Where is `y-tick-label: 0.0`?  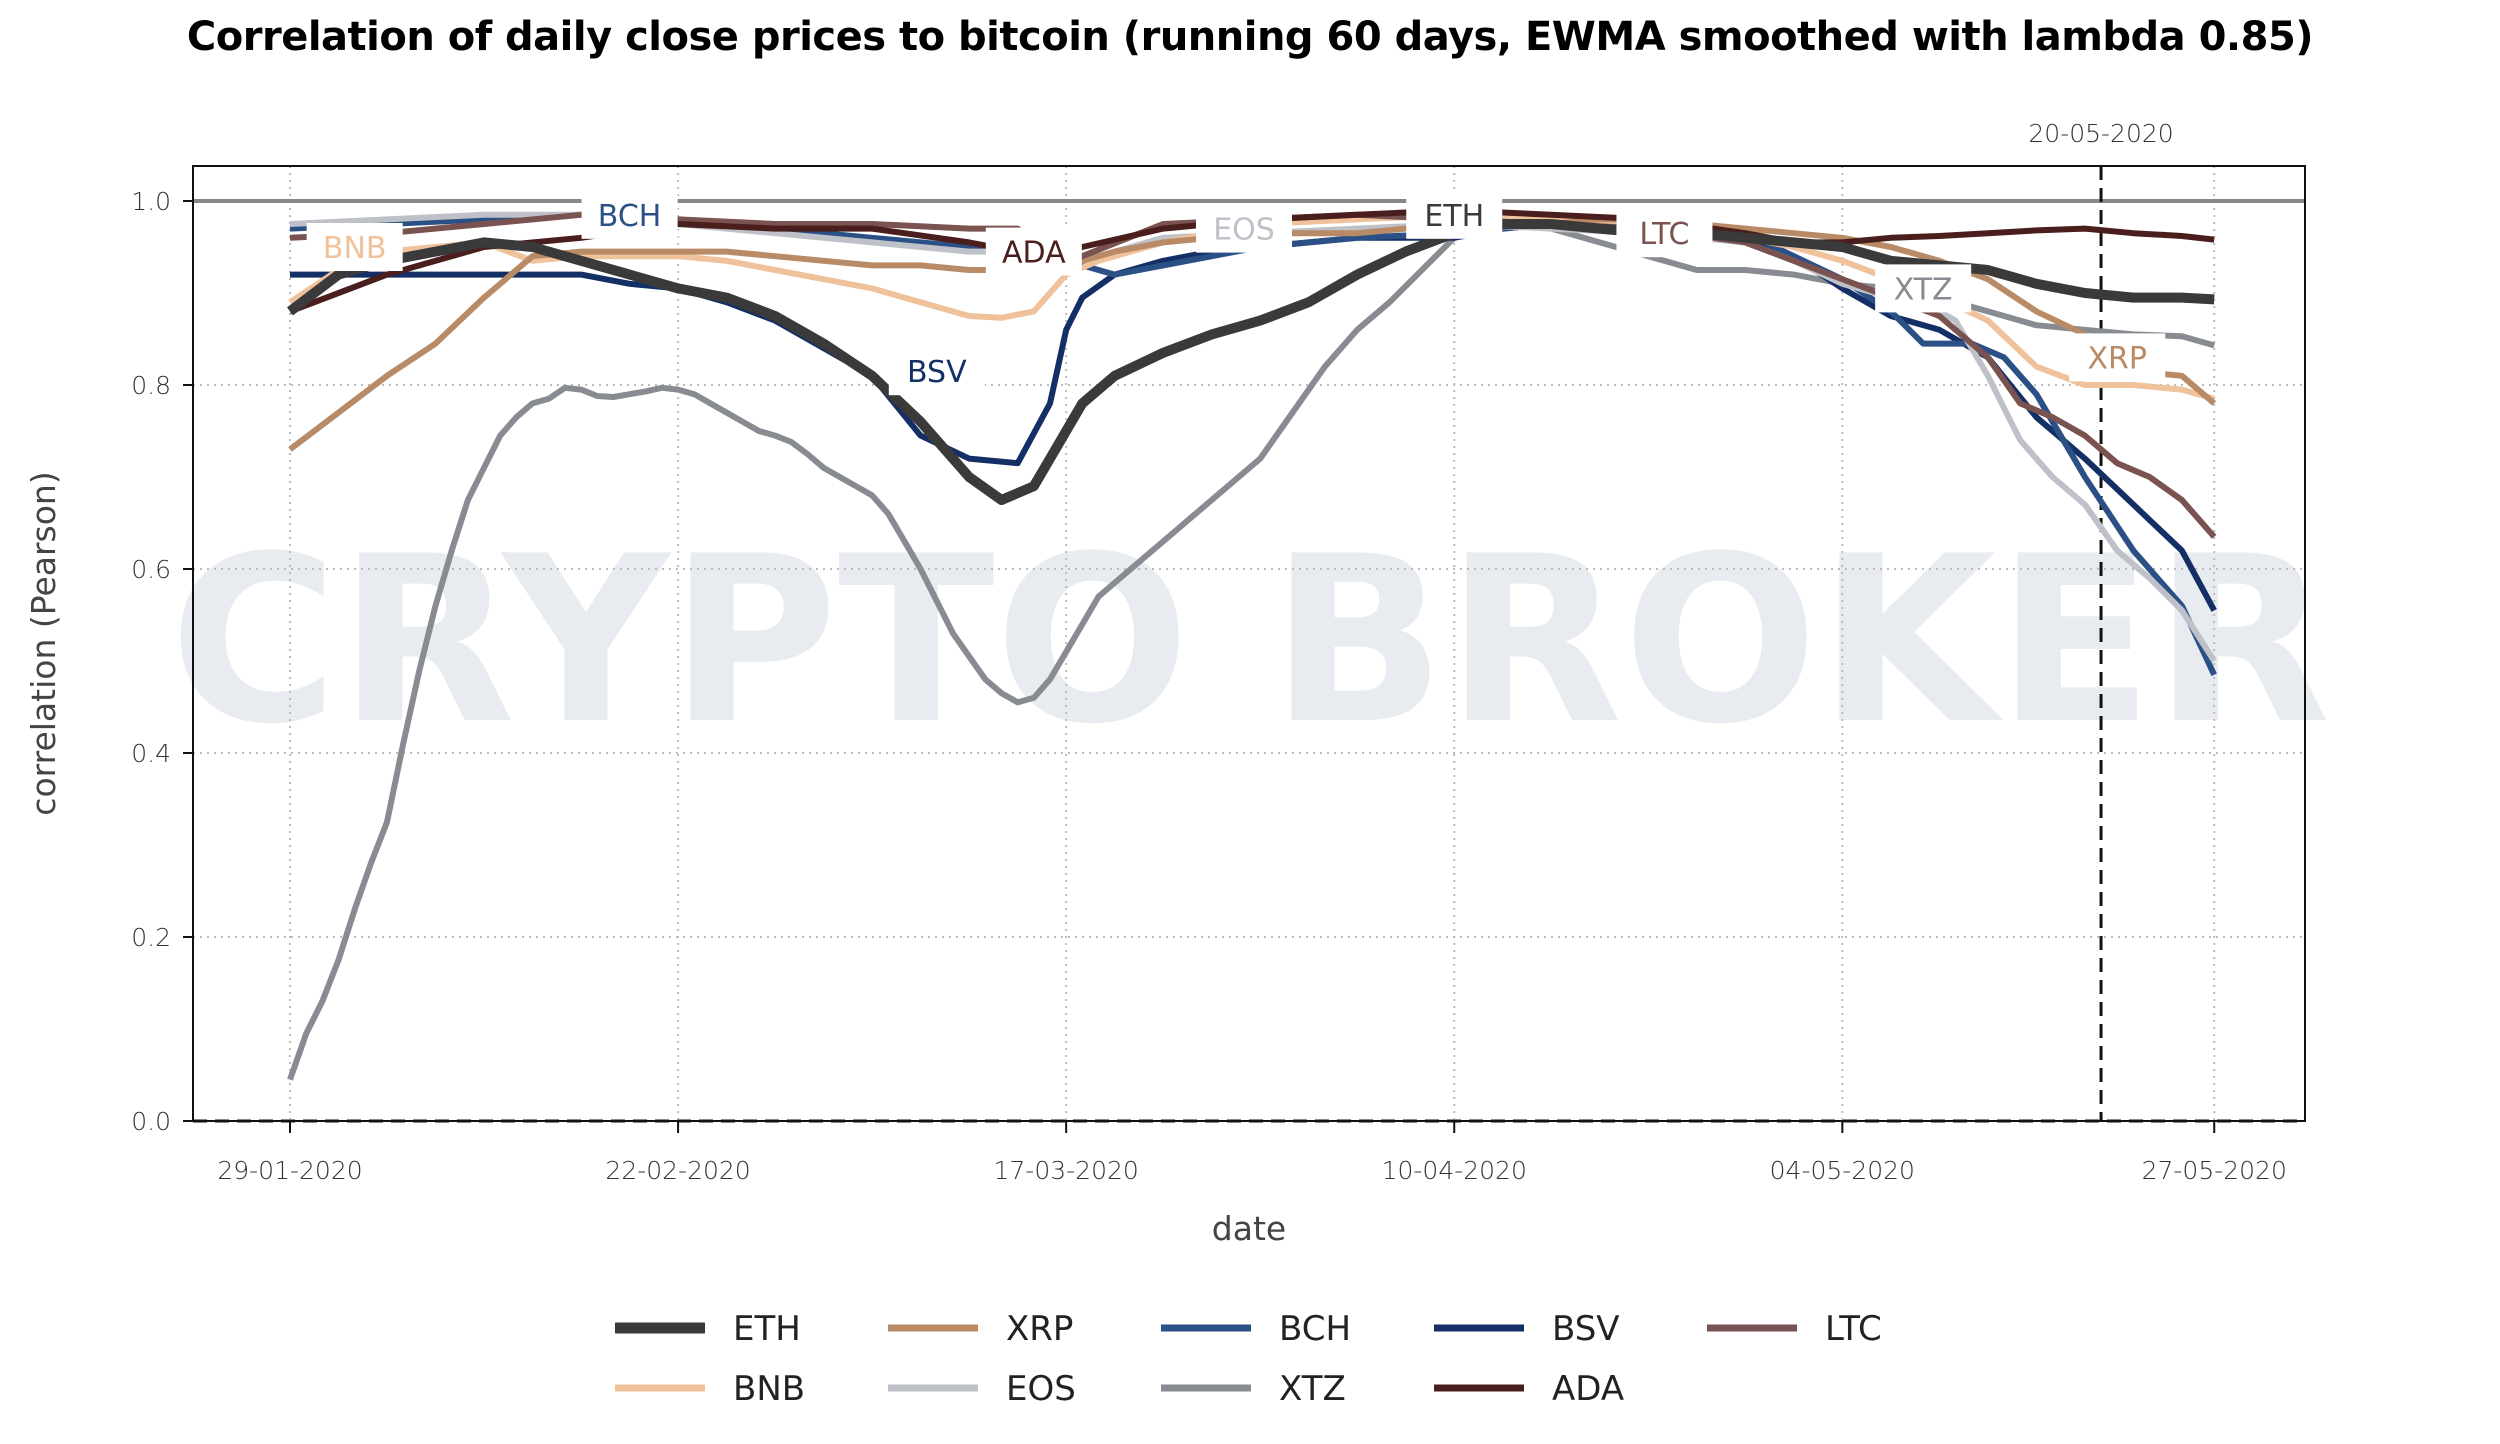 y-tick-label: 0.0 is located at coordinates (151, 1121).